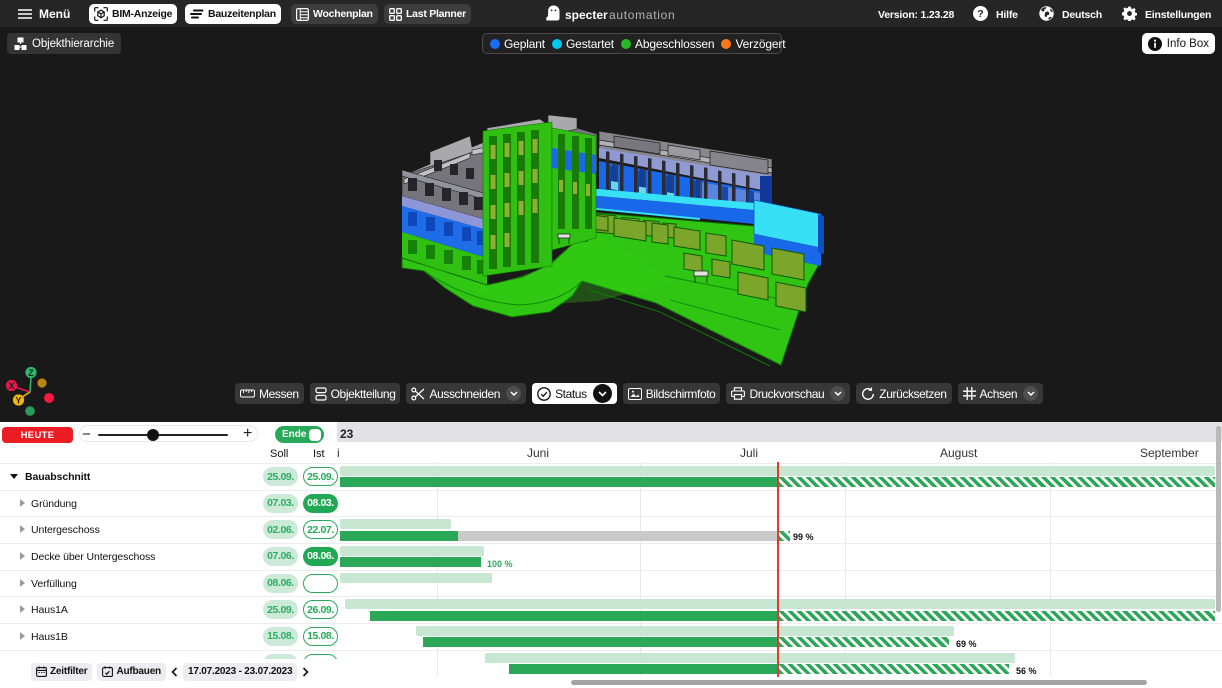  What do you see at coordinates (11, 386) in the screenshot?
I see `svg-text: X` at bounding box center [11, 386].